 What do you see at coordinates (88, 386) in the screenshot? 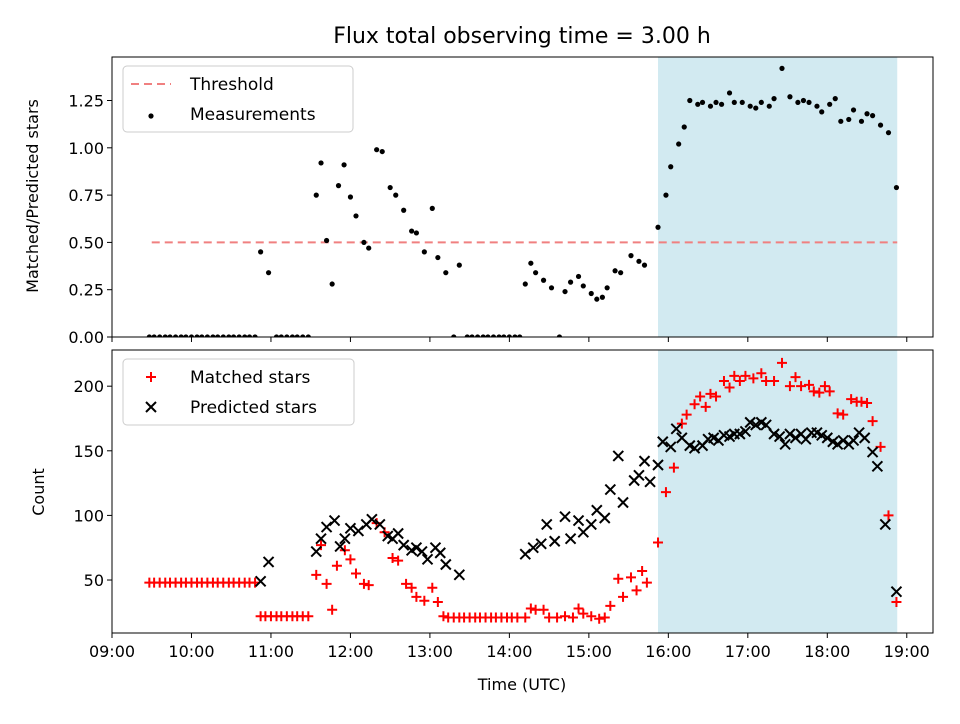
I see `y-tick-label-1-3: 200` at bounding box center [88, 386].